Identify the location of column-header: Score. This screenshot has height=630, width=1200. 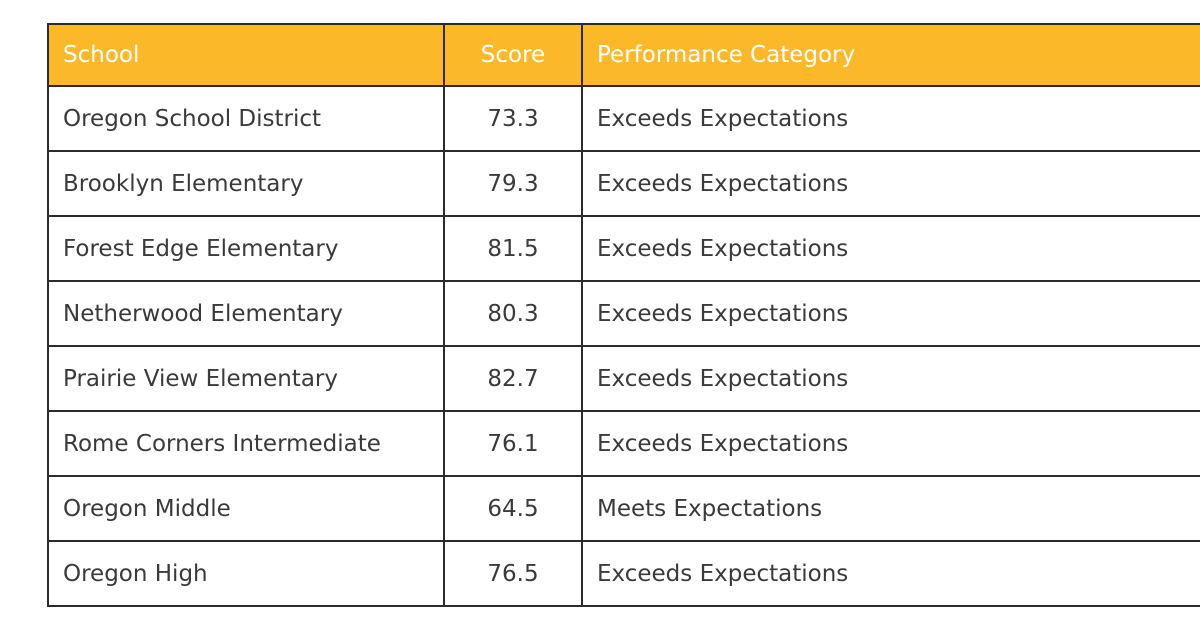
(513, 55).